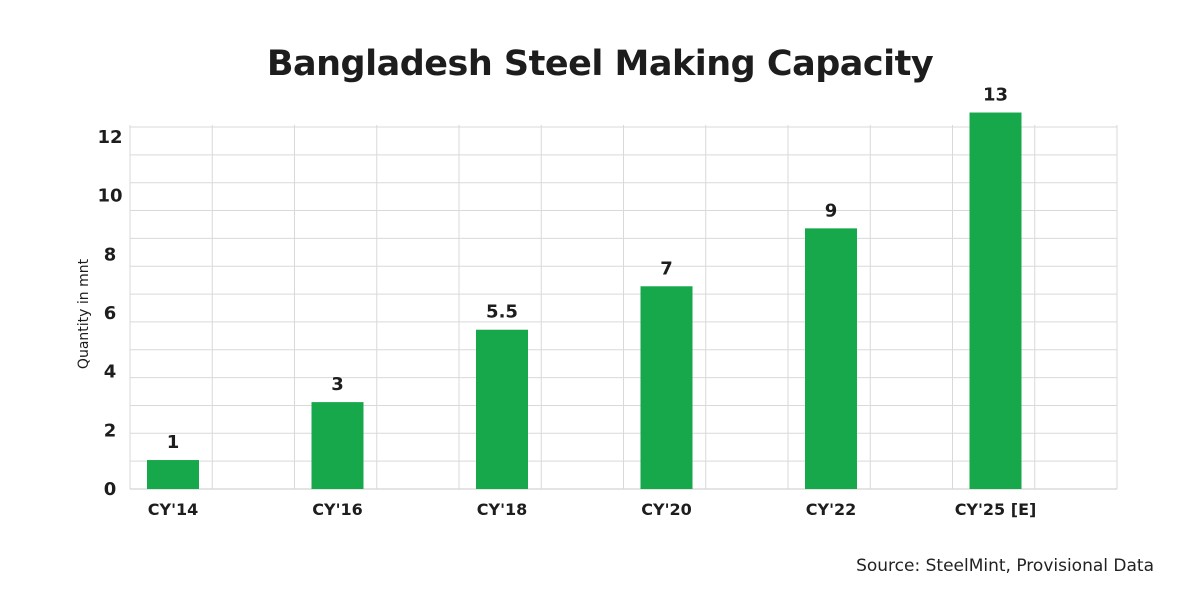  What do you see at coordinates (337, 384) in the screenshot?
I see `data-label: 3` at bounding box center [337, 384].